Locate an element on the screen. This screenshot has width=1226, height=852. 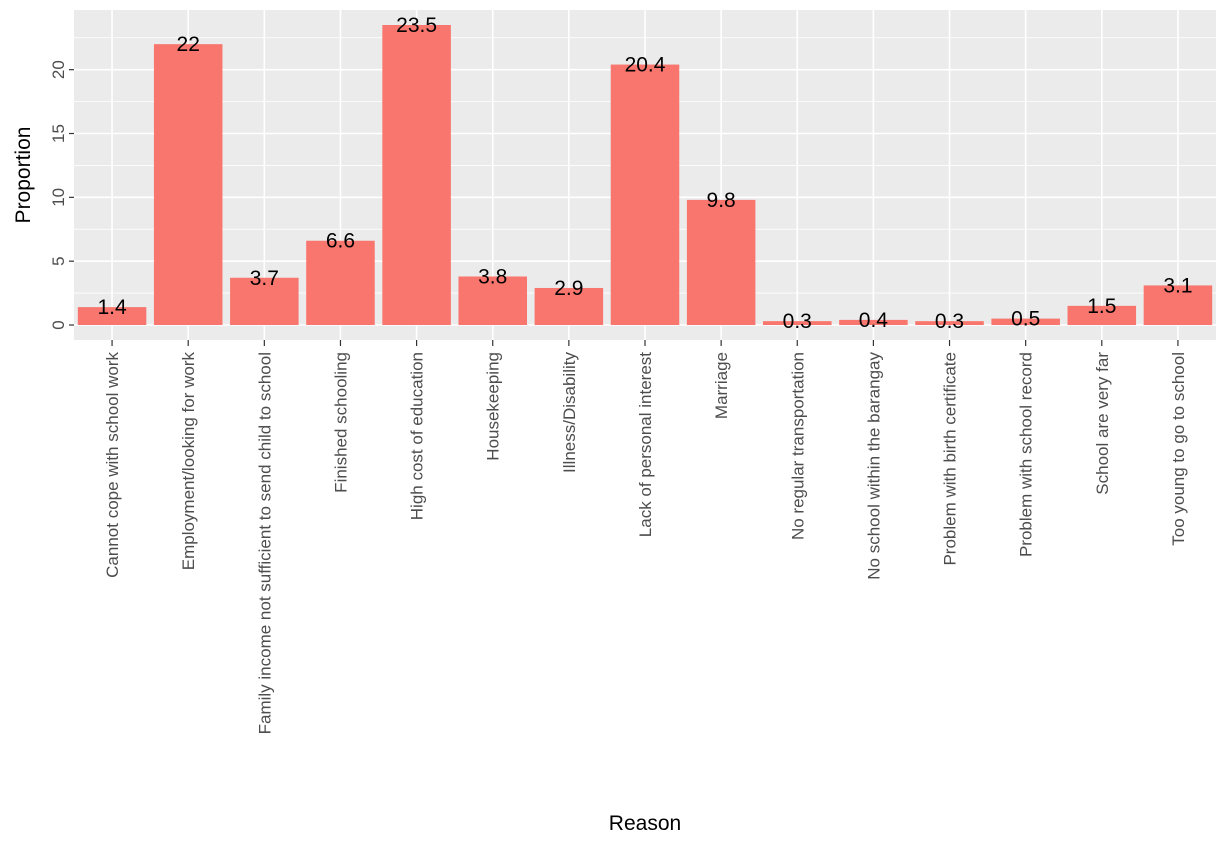
x-tick-label: Too young to go to school is located at coordinates (1178, 449).